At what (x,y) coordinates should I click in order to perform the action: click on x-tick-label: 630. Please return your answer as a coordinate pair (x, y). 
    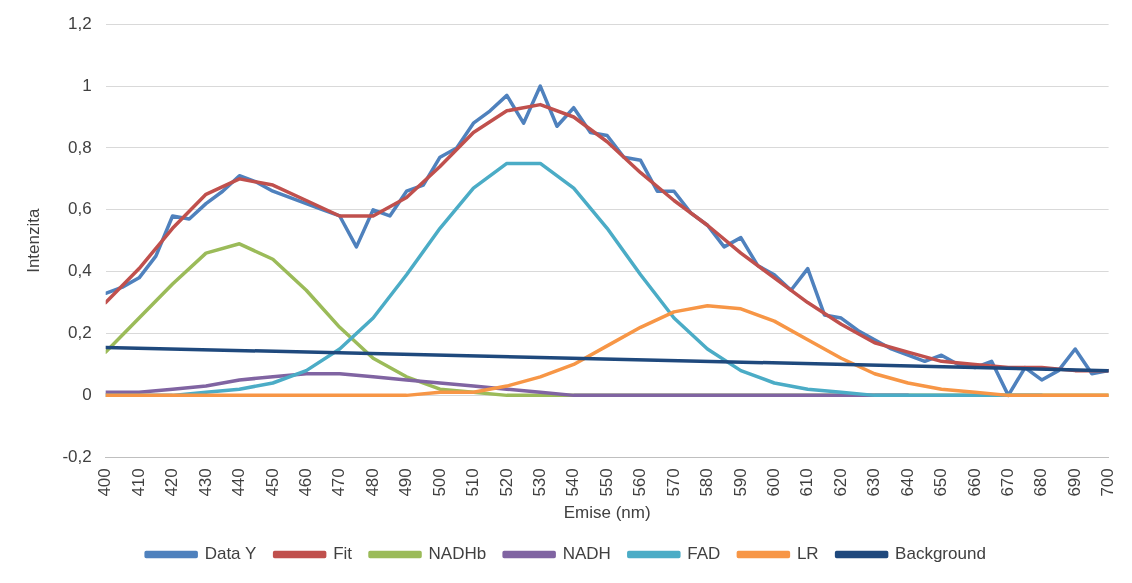
    Looking at the image, I should click on (874, 482).